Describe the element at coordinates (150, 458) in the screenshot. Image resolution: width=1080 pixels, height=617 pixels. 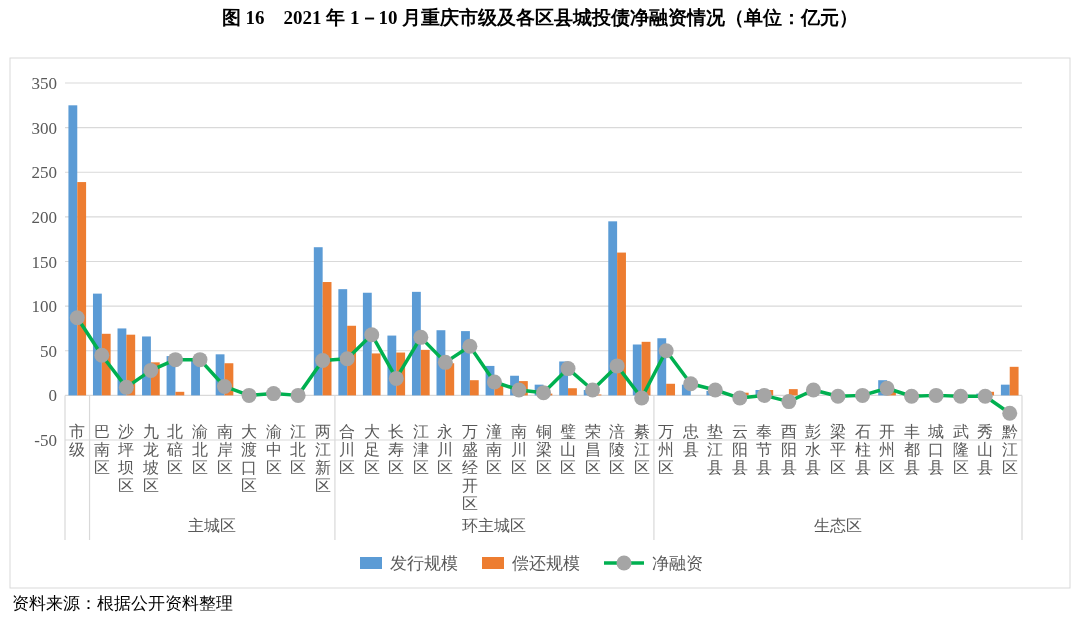
I see `x-tick-label: 九龙坡区` at that location.